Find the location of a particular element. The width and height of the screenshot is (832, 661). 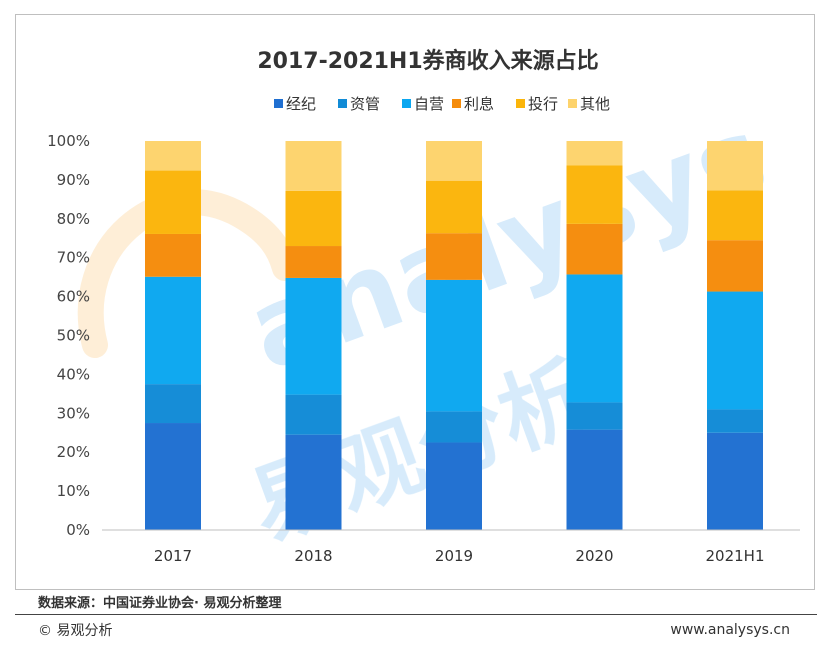

x-axis: 2017 2018 2019 2020 2021H1 is located at coordinates (459, 556).